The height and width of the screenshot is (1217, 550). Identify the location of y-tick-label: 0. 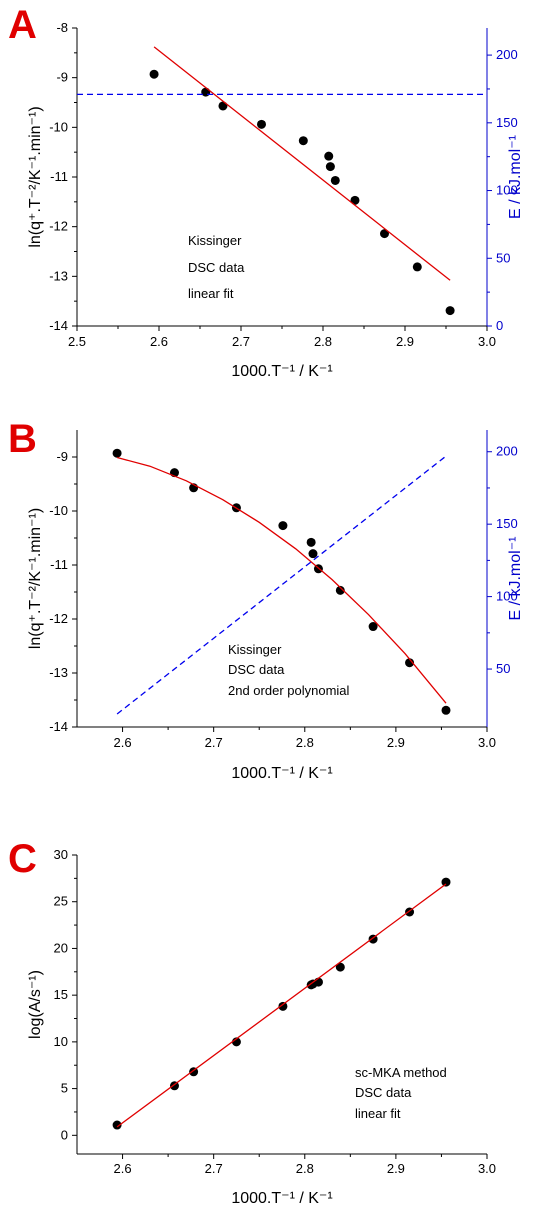
(64, 1134).